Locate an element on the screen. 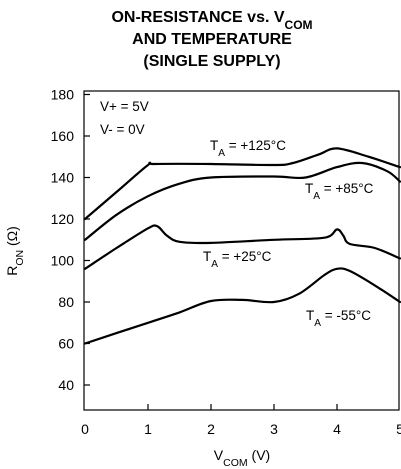 The width and height of the screenshot is (401, 469). x-tick-label: 5 is located at coordinates (398, 429).